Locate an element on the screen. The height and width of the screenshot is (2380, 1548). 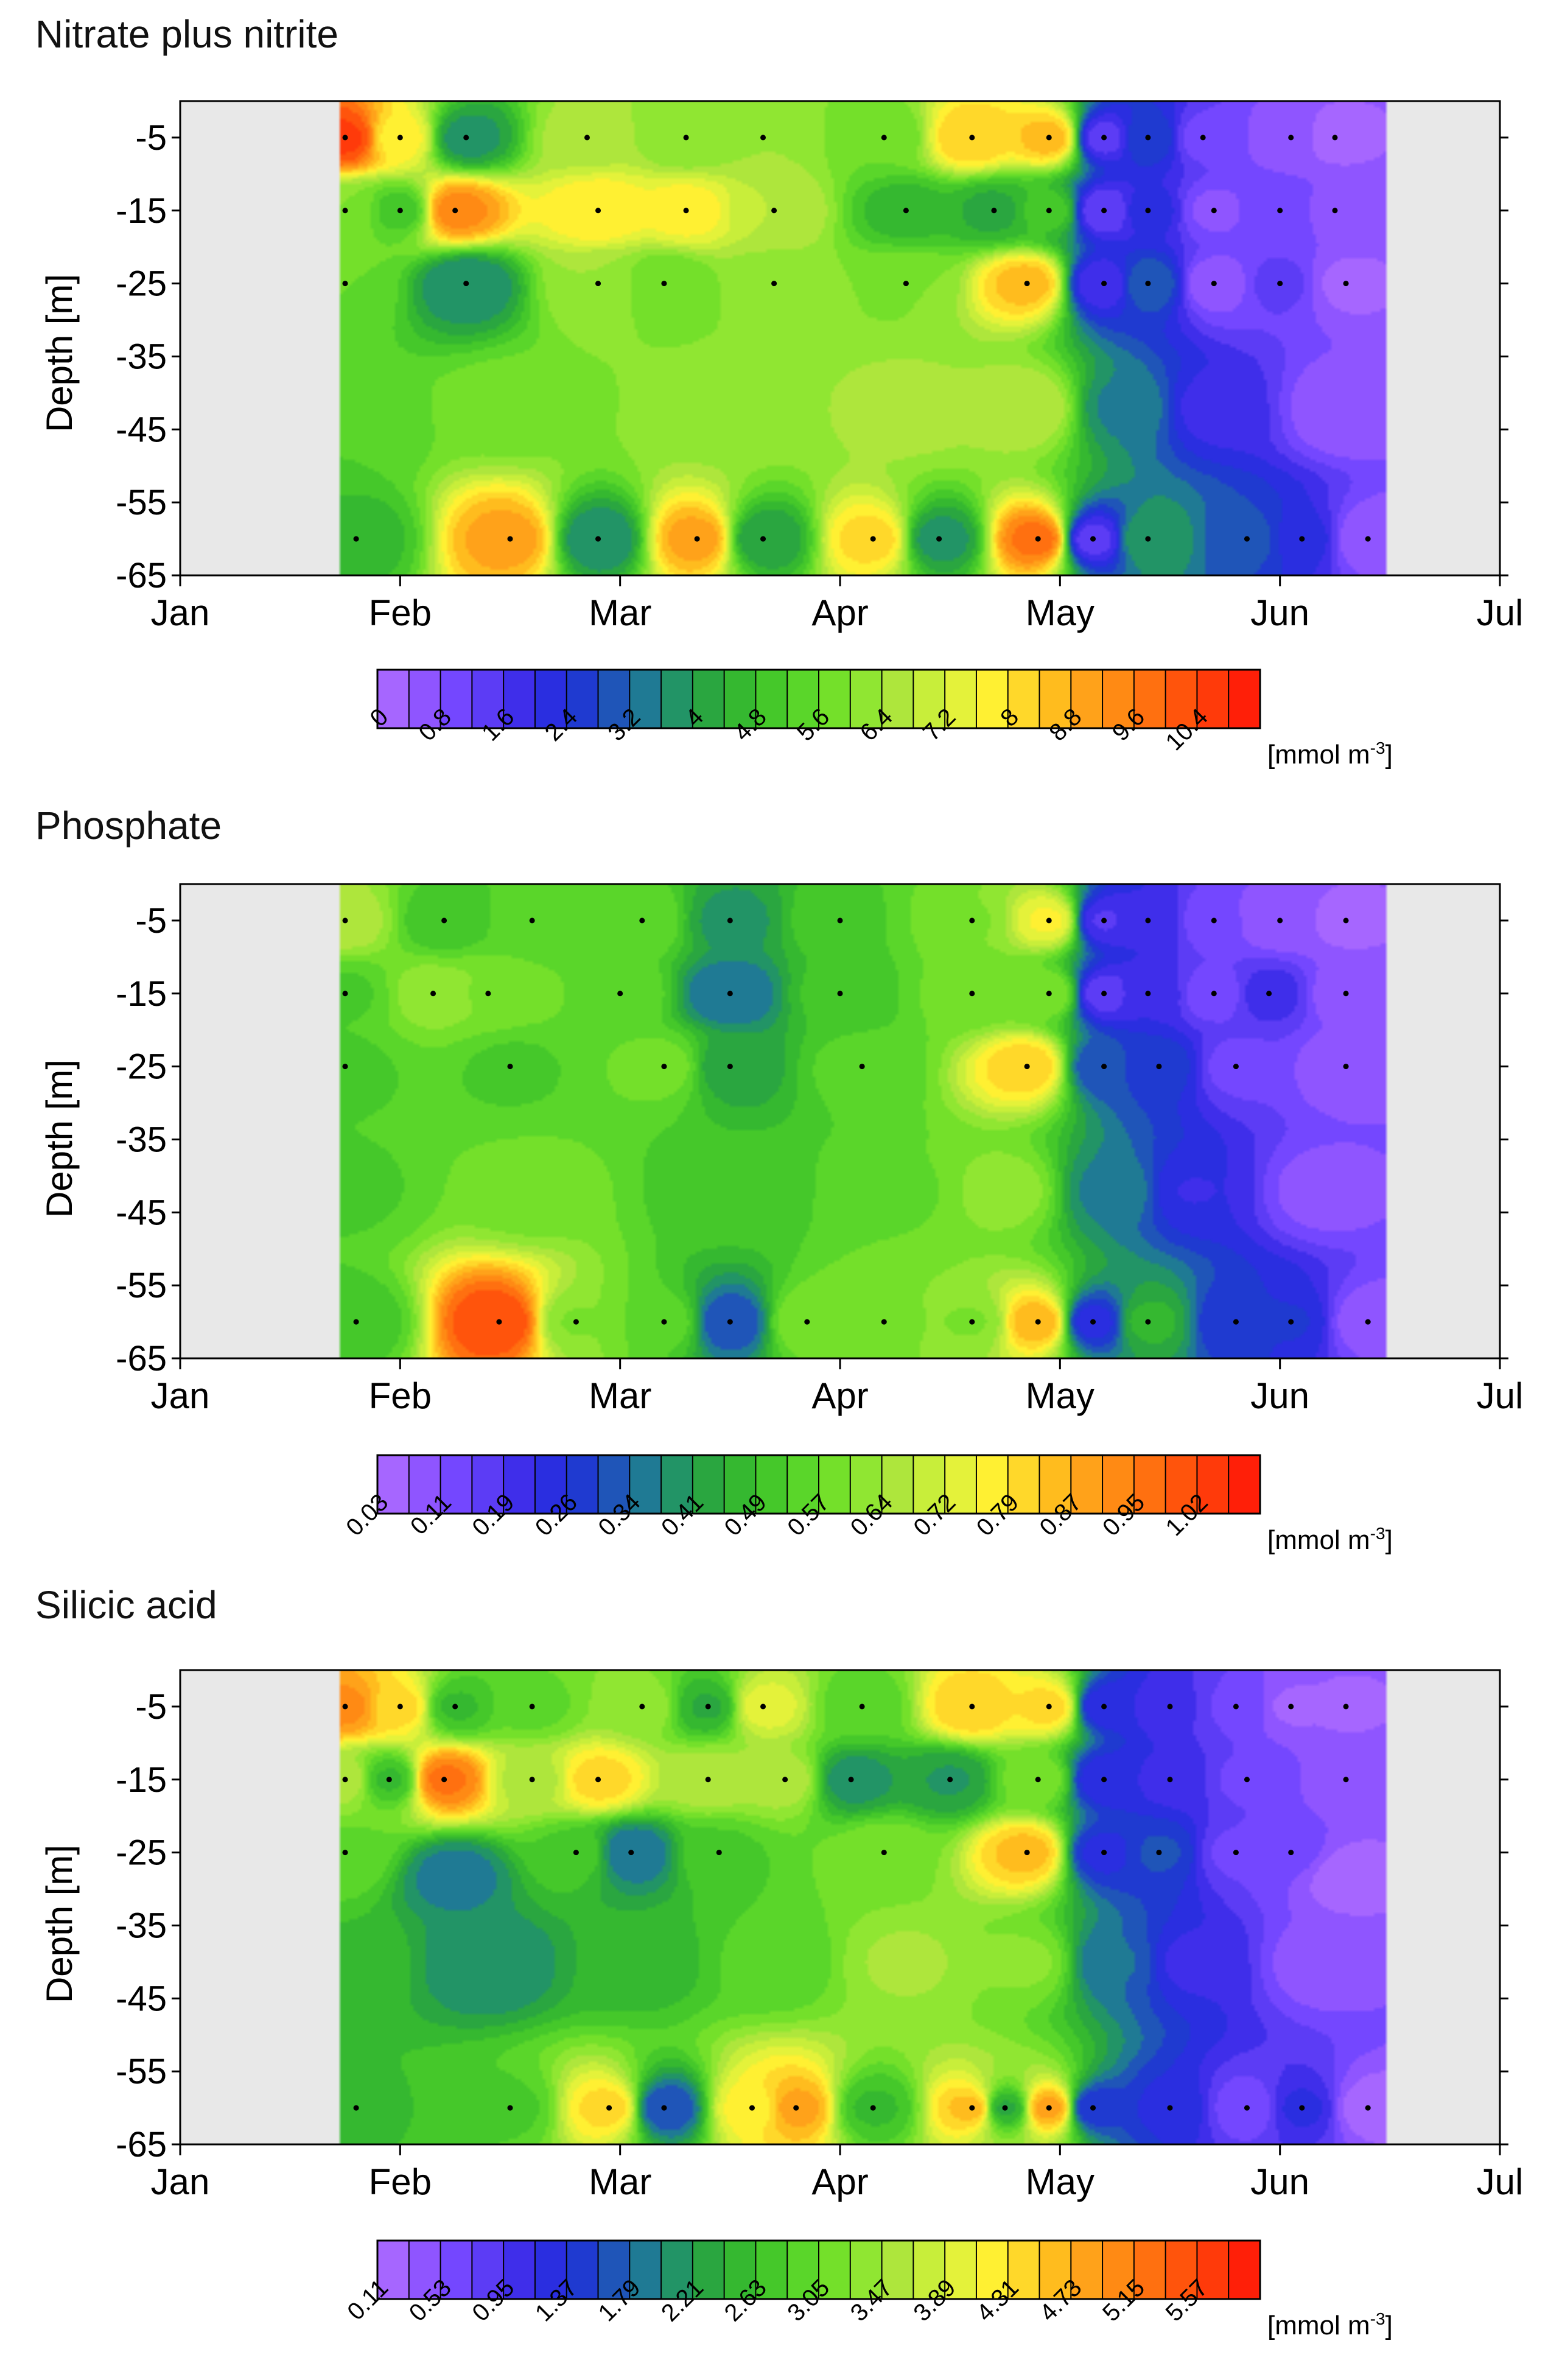
x-axis: Jan Feb Mar Apr May Jun Jul is located at coordinates (837, 2173).